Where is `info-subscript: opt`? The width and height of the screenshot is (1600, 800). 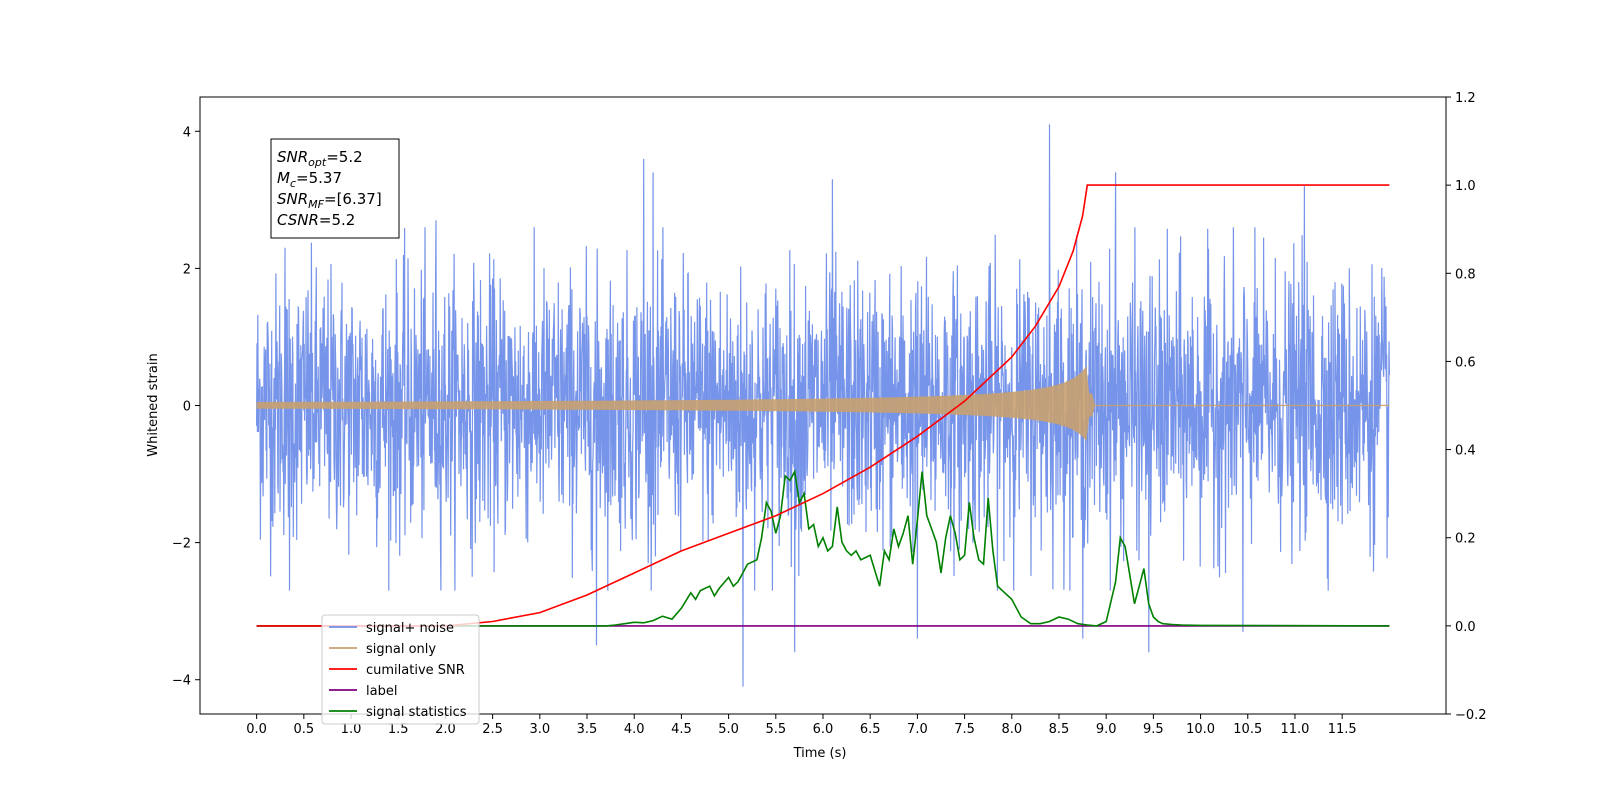 info-subscript: opt is located at coordinates (317, 162).